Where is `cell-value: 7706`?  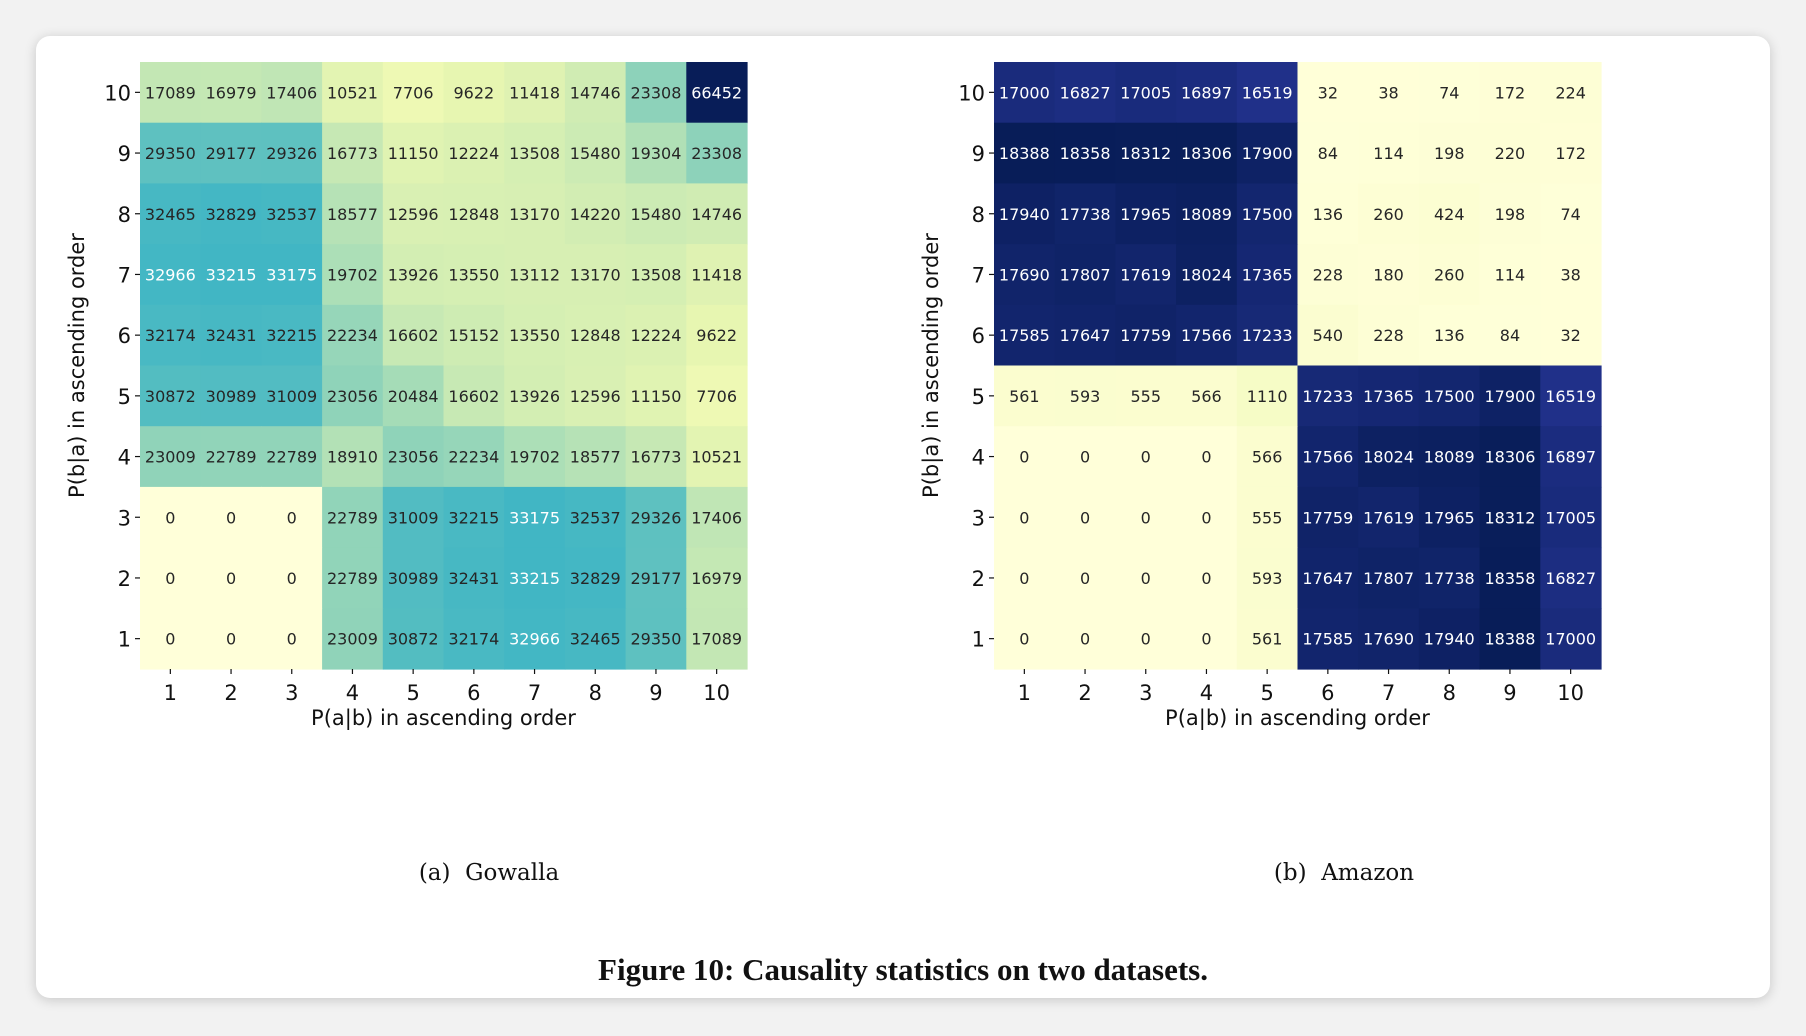 cell-value: 7706 is located at coordinates (413, 92).